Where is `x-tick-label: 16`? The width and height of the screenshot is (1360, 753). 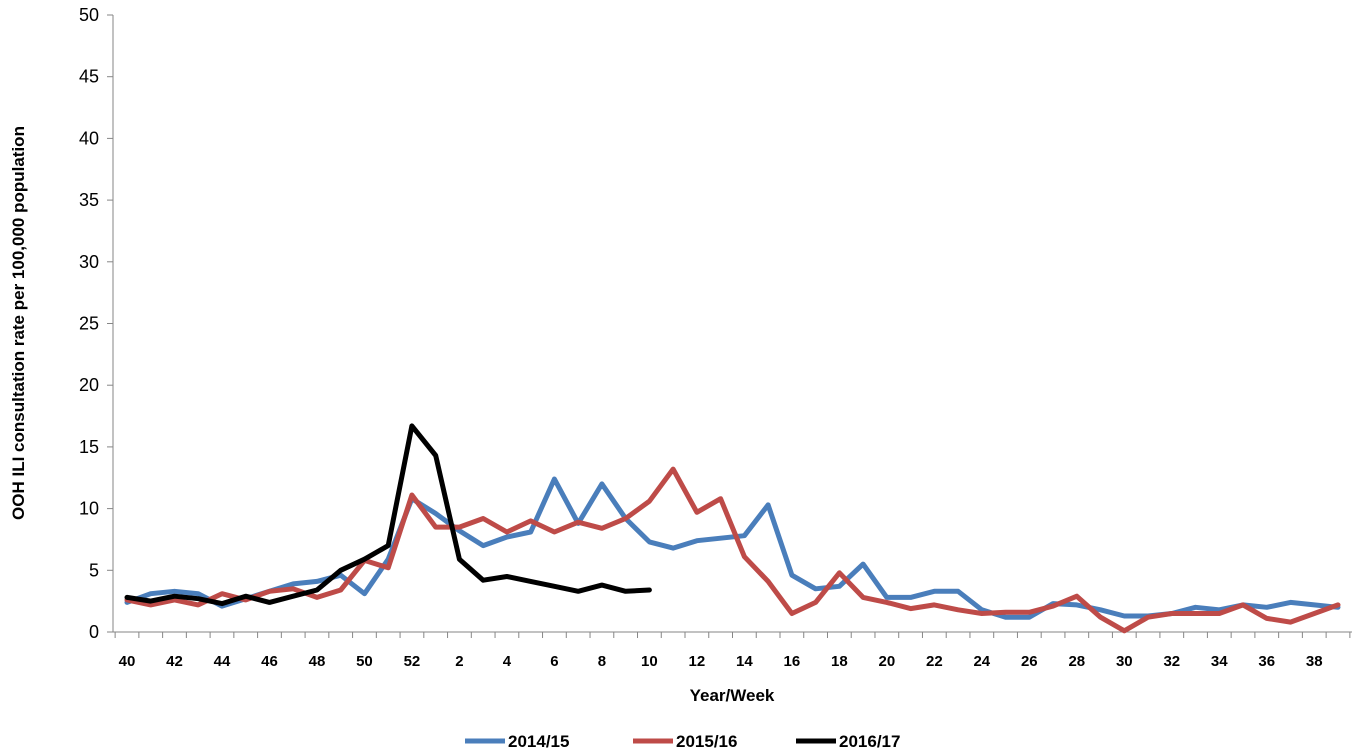 x-tick-label: 16 is located at coordinates (792, 661).